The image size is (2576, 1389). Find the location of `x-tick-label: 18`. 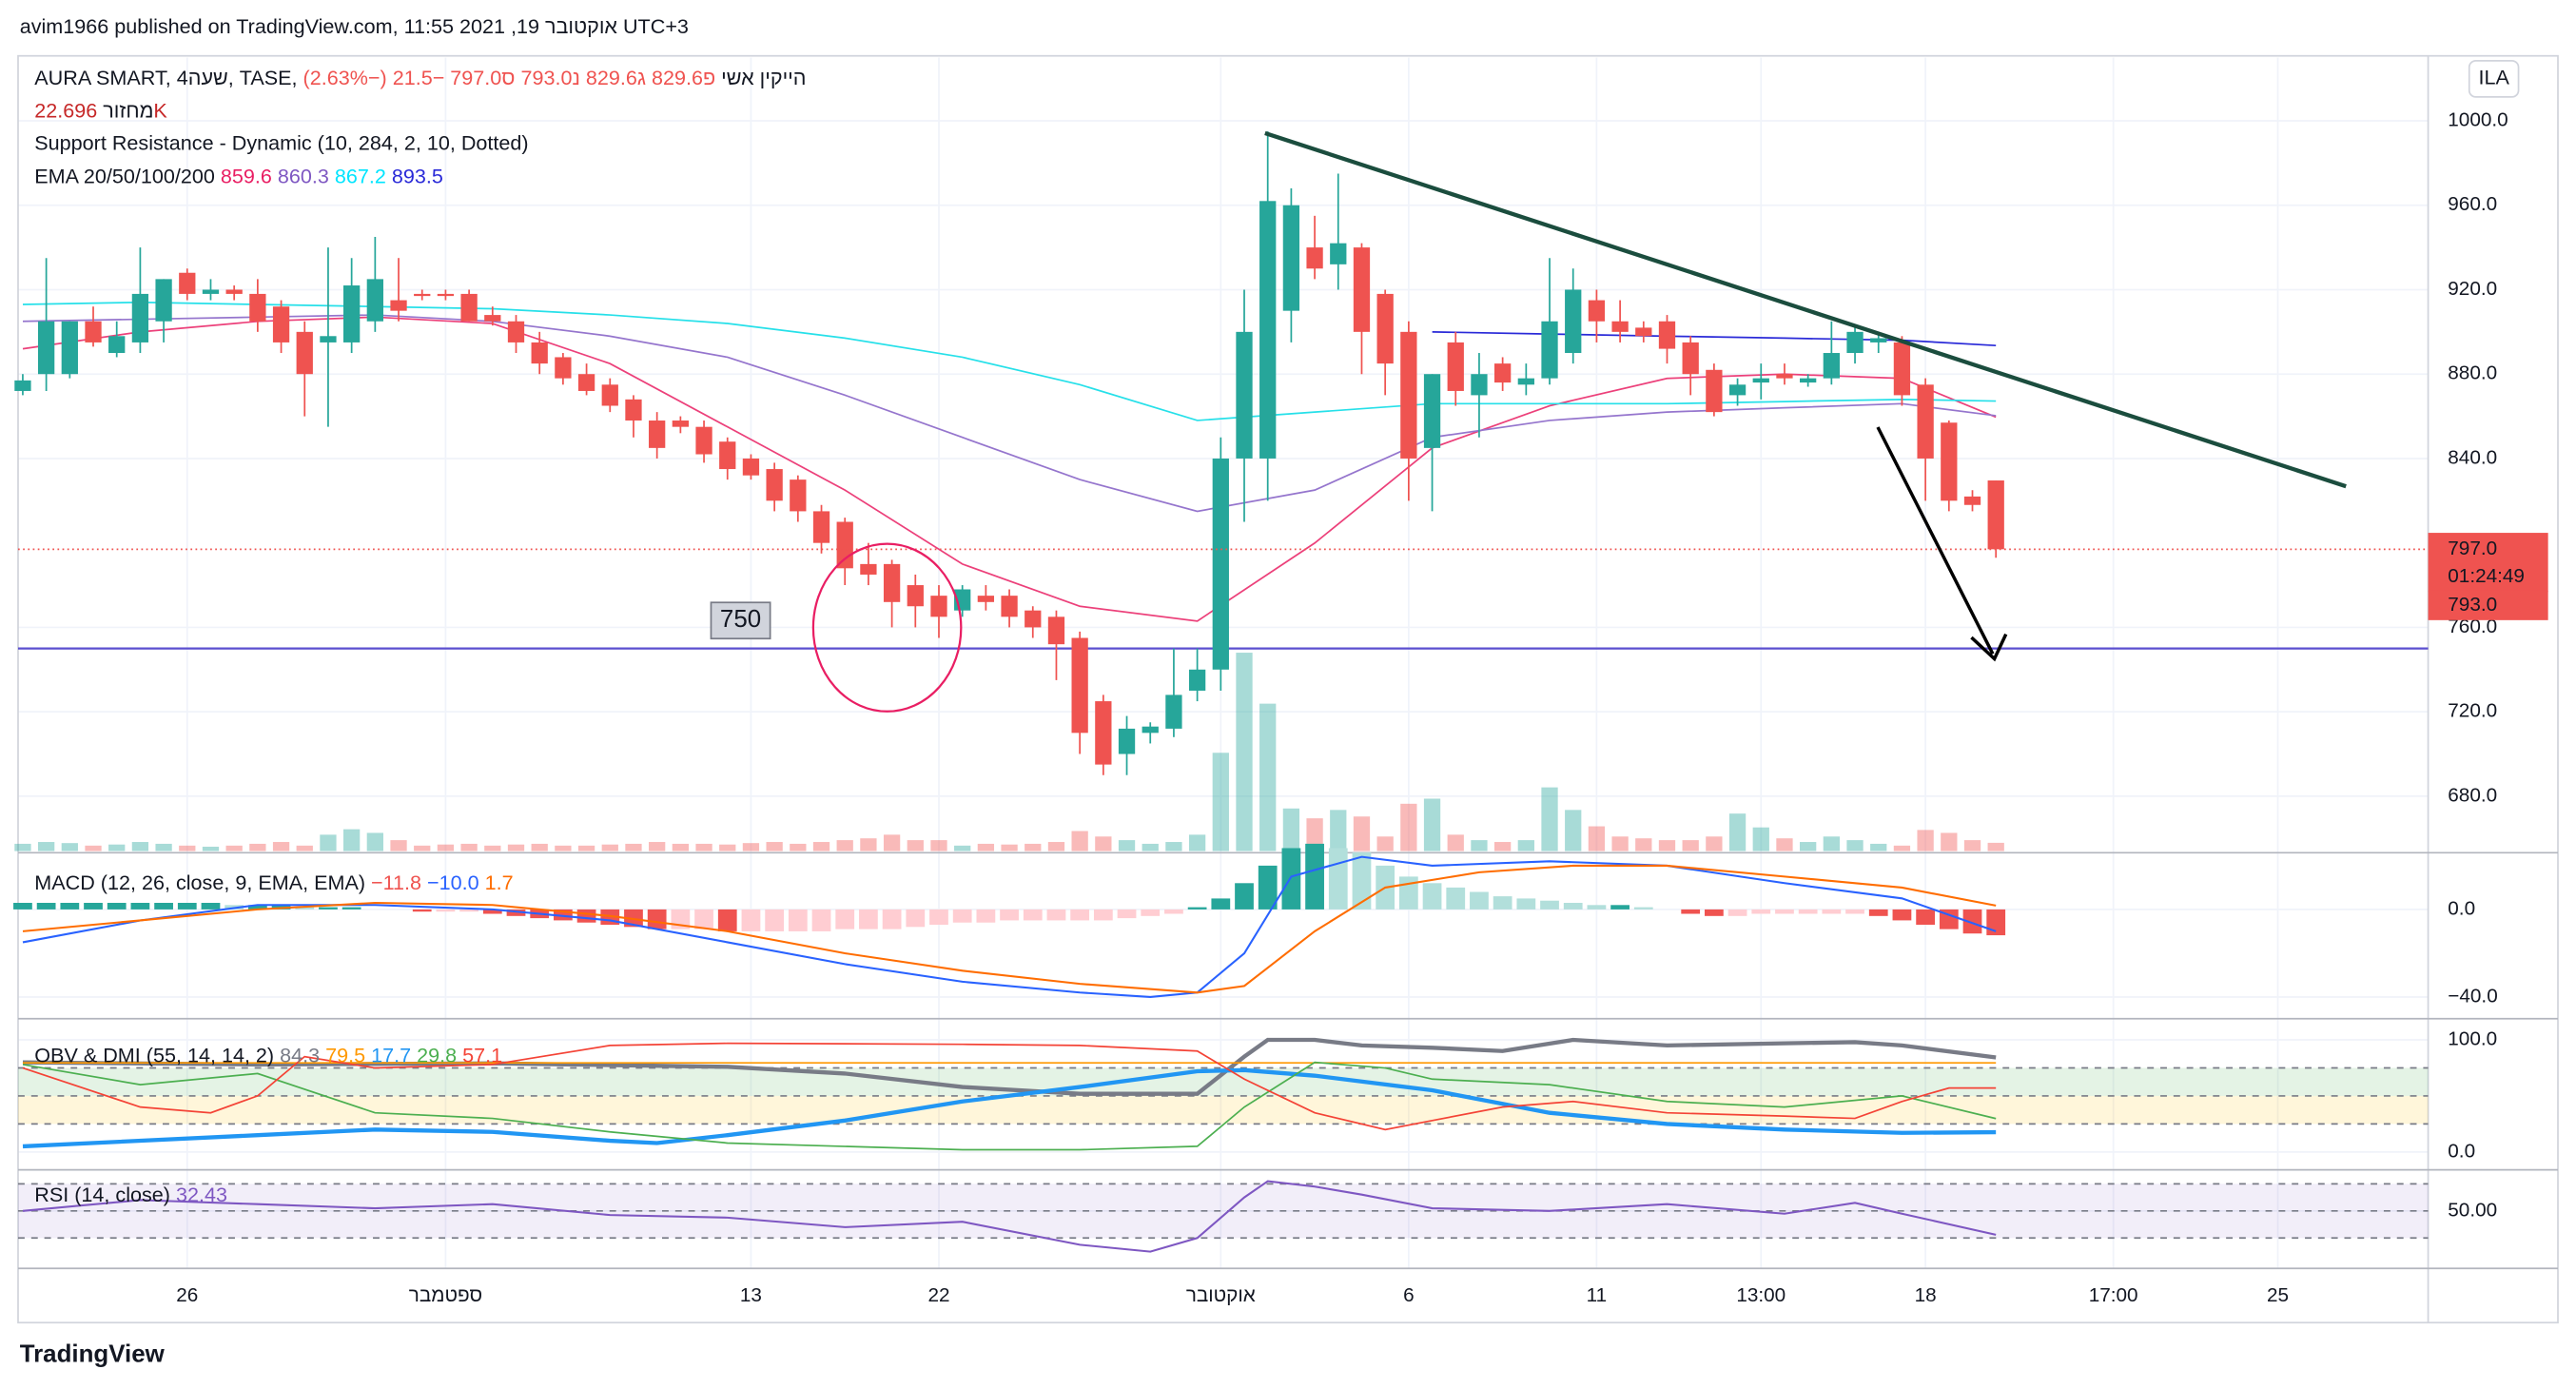

x-tick-label: 18 is located at coordinates (1926, 1295).